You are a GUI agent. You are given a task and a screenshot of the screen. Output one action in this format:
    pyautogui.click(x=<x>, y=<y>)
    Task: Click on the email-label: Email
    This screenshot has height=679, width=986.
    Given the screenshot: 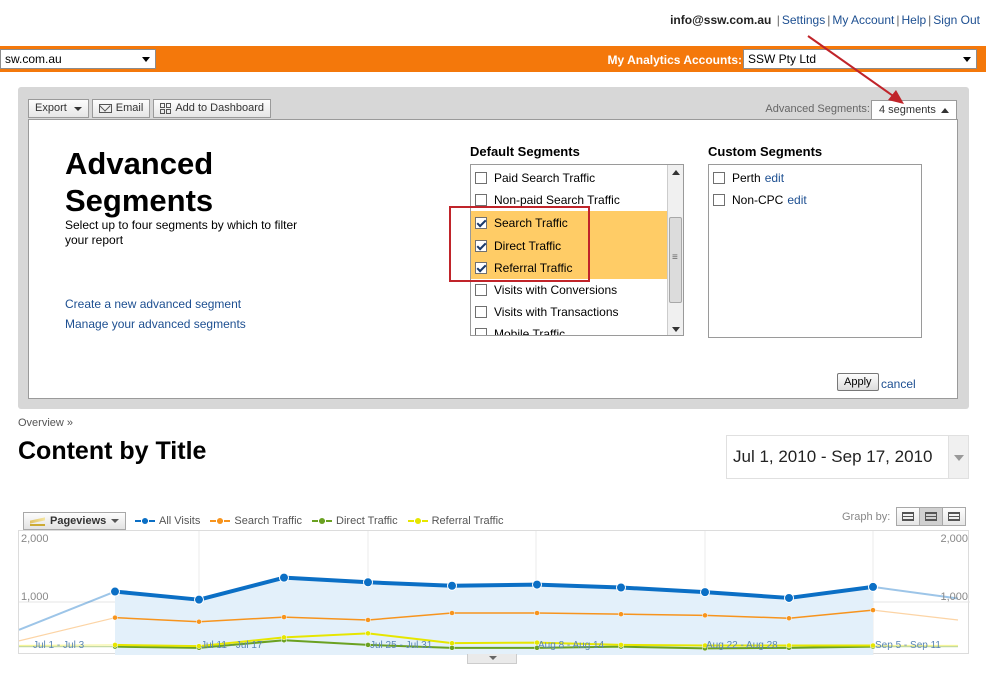 What is the action you would take?
    pyautogui.click(x=129, y=108)
    